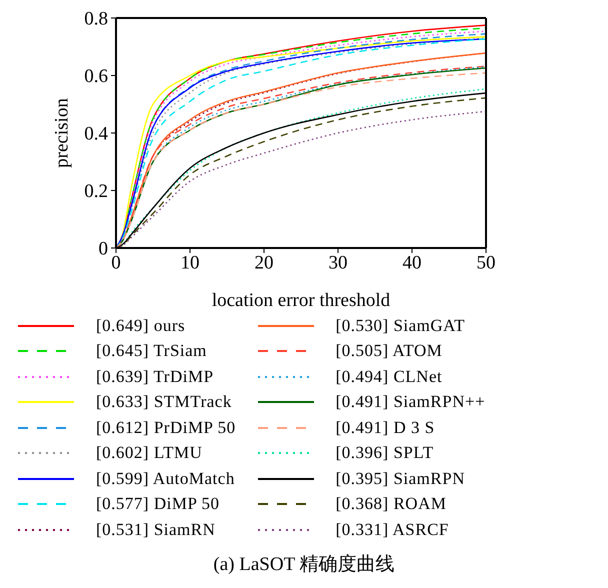 The width and height of the screenshot is (608, 588). I want to click on x-tick-label: 30, so click(338, 263).